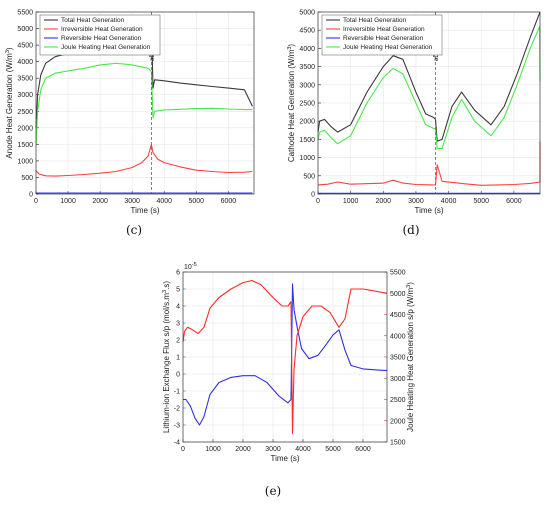  I want to click on y-tick-label: -1, so click(177, 392).